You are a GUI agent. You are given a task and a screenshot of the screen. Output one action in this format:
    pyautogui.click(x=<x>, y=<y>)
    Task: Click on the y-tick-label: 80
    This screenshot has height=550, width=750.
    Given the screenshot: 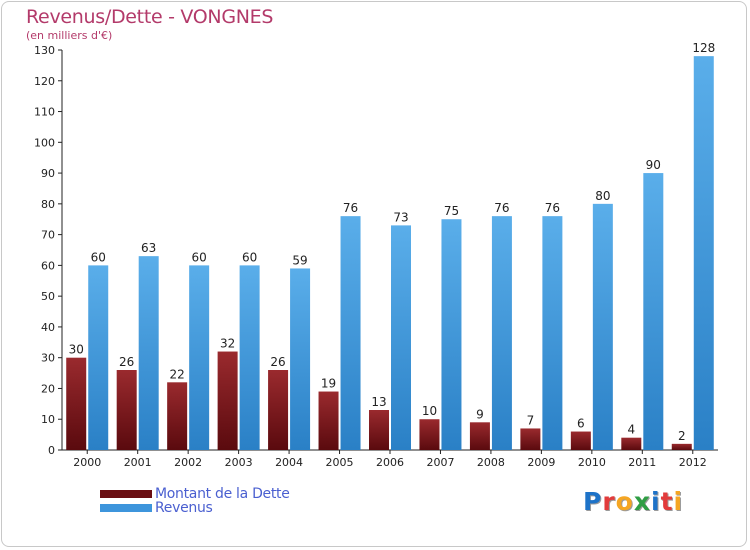 What is the action you would take?
    pyautogui.click(x=48, y=204)
    